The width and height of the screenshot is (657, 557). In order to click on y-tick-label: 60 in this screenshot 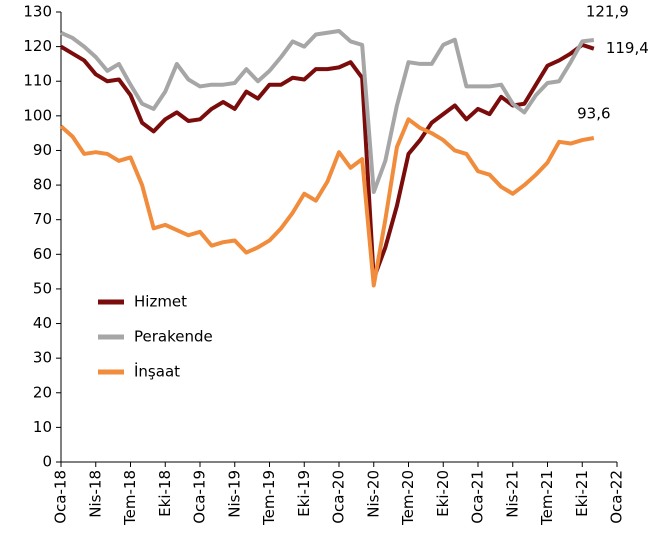, I will do `click(42, 254)`.